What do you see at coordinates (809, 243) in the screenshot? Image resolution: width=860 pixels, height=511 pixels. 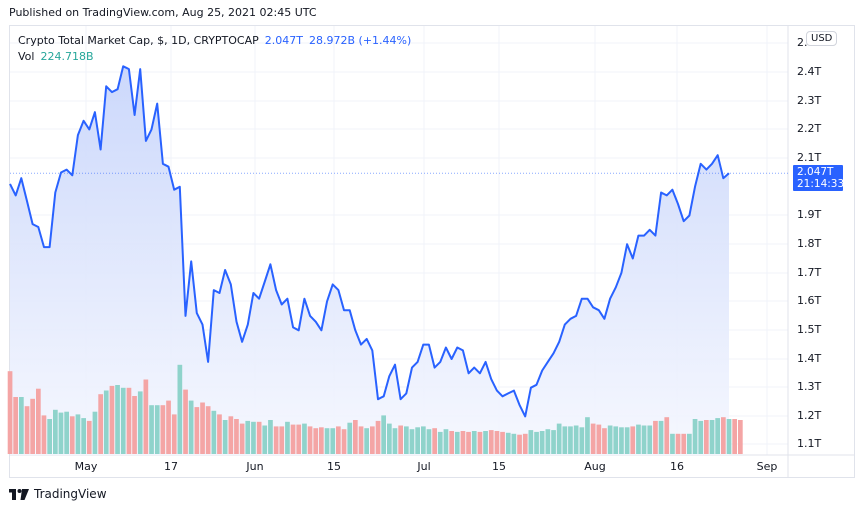 I see `price-axis-label: 1.8T` at bounding box center [809, 243].